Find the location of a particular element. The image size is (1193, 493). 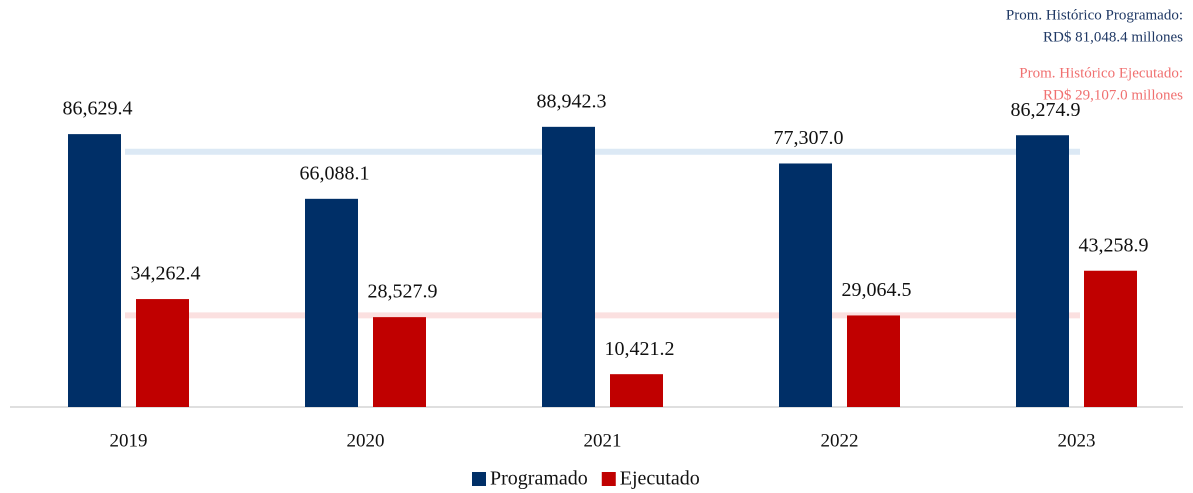

x-tick-label: 2021 is located at coordinates (603, 440).